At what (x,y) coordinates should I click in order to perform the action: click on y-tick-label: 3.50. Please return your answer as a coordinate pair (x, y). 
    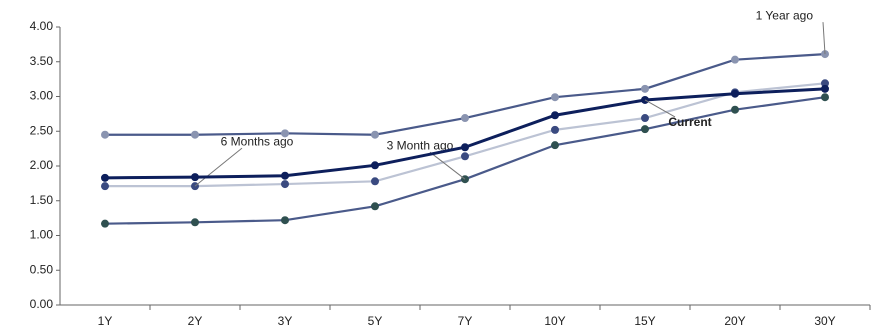
    Looking at the image, I should click on (42, 61).